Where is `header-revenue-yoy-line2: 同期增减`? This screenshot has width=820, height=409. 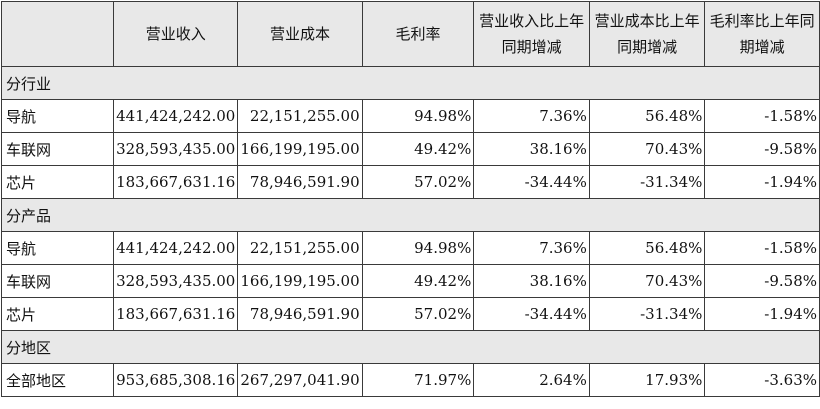
header-revenue-yoy-line2: 同期增减 is located at coordinates (531, 47).